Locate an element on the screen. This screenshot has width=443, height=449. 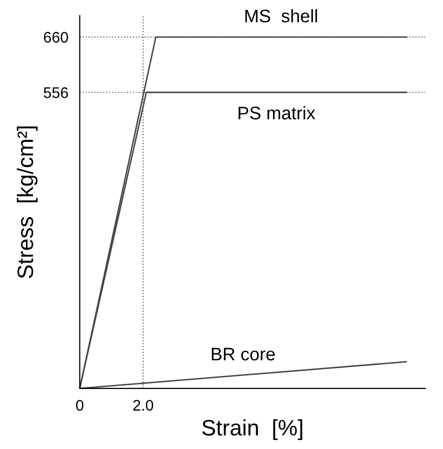
y-axis-title: Stress [kg/cm²] is located at coordinates (27, 202).